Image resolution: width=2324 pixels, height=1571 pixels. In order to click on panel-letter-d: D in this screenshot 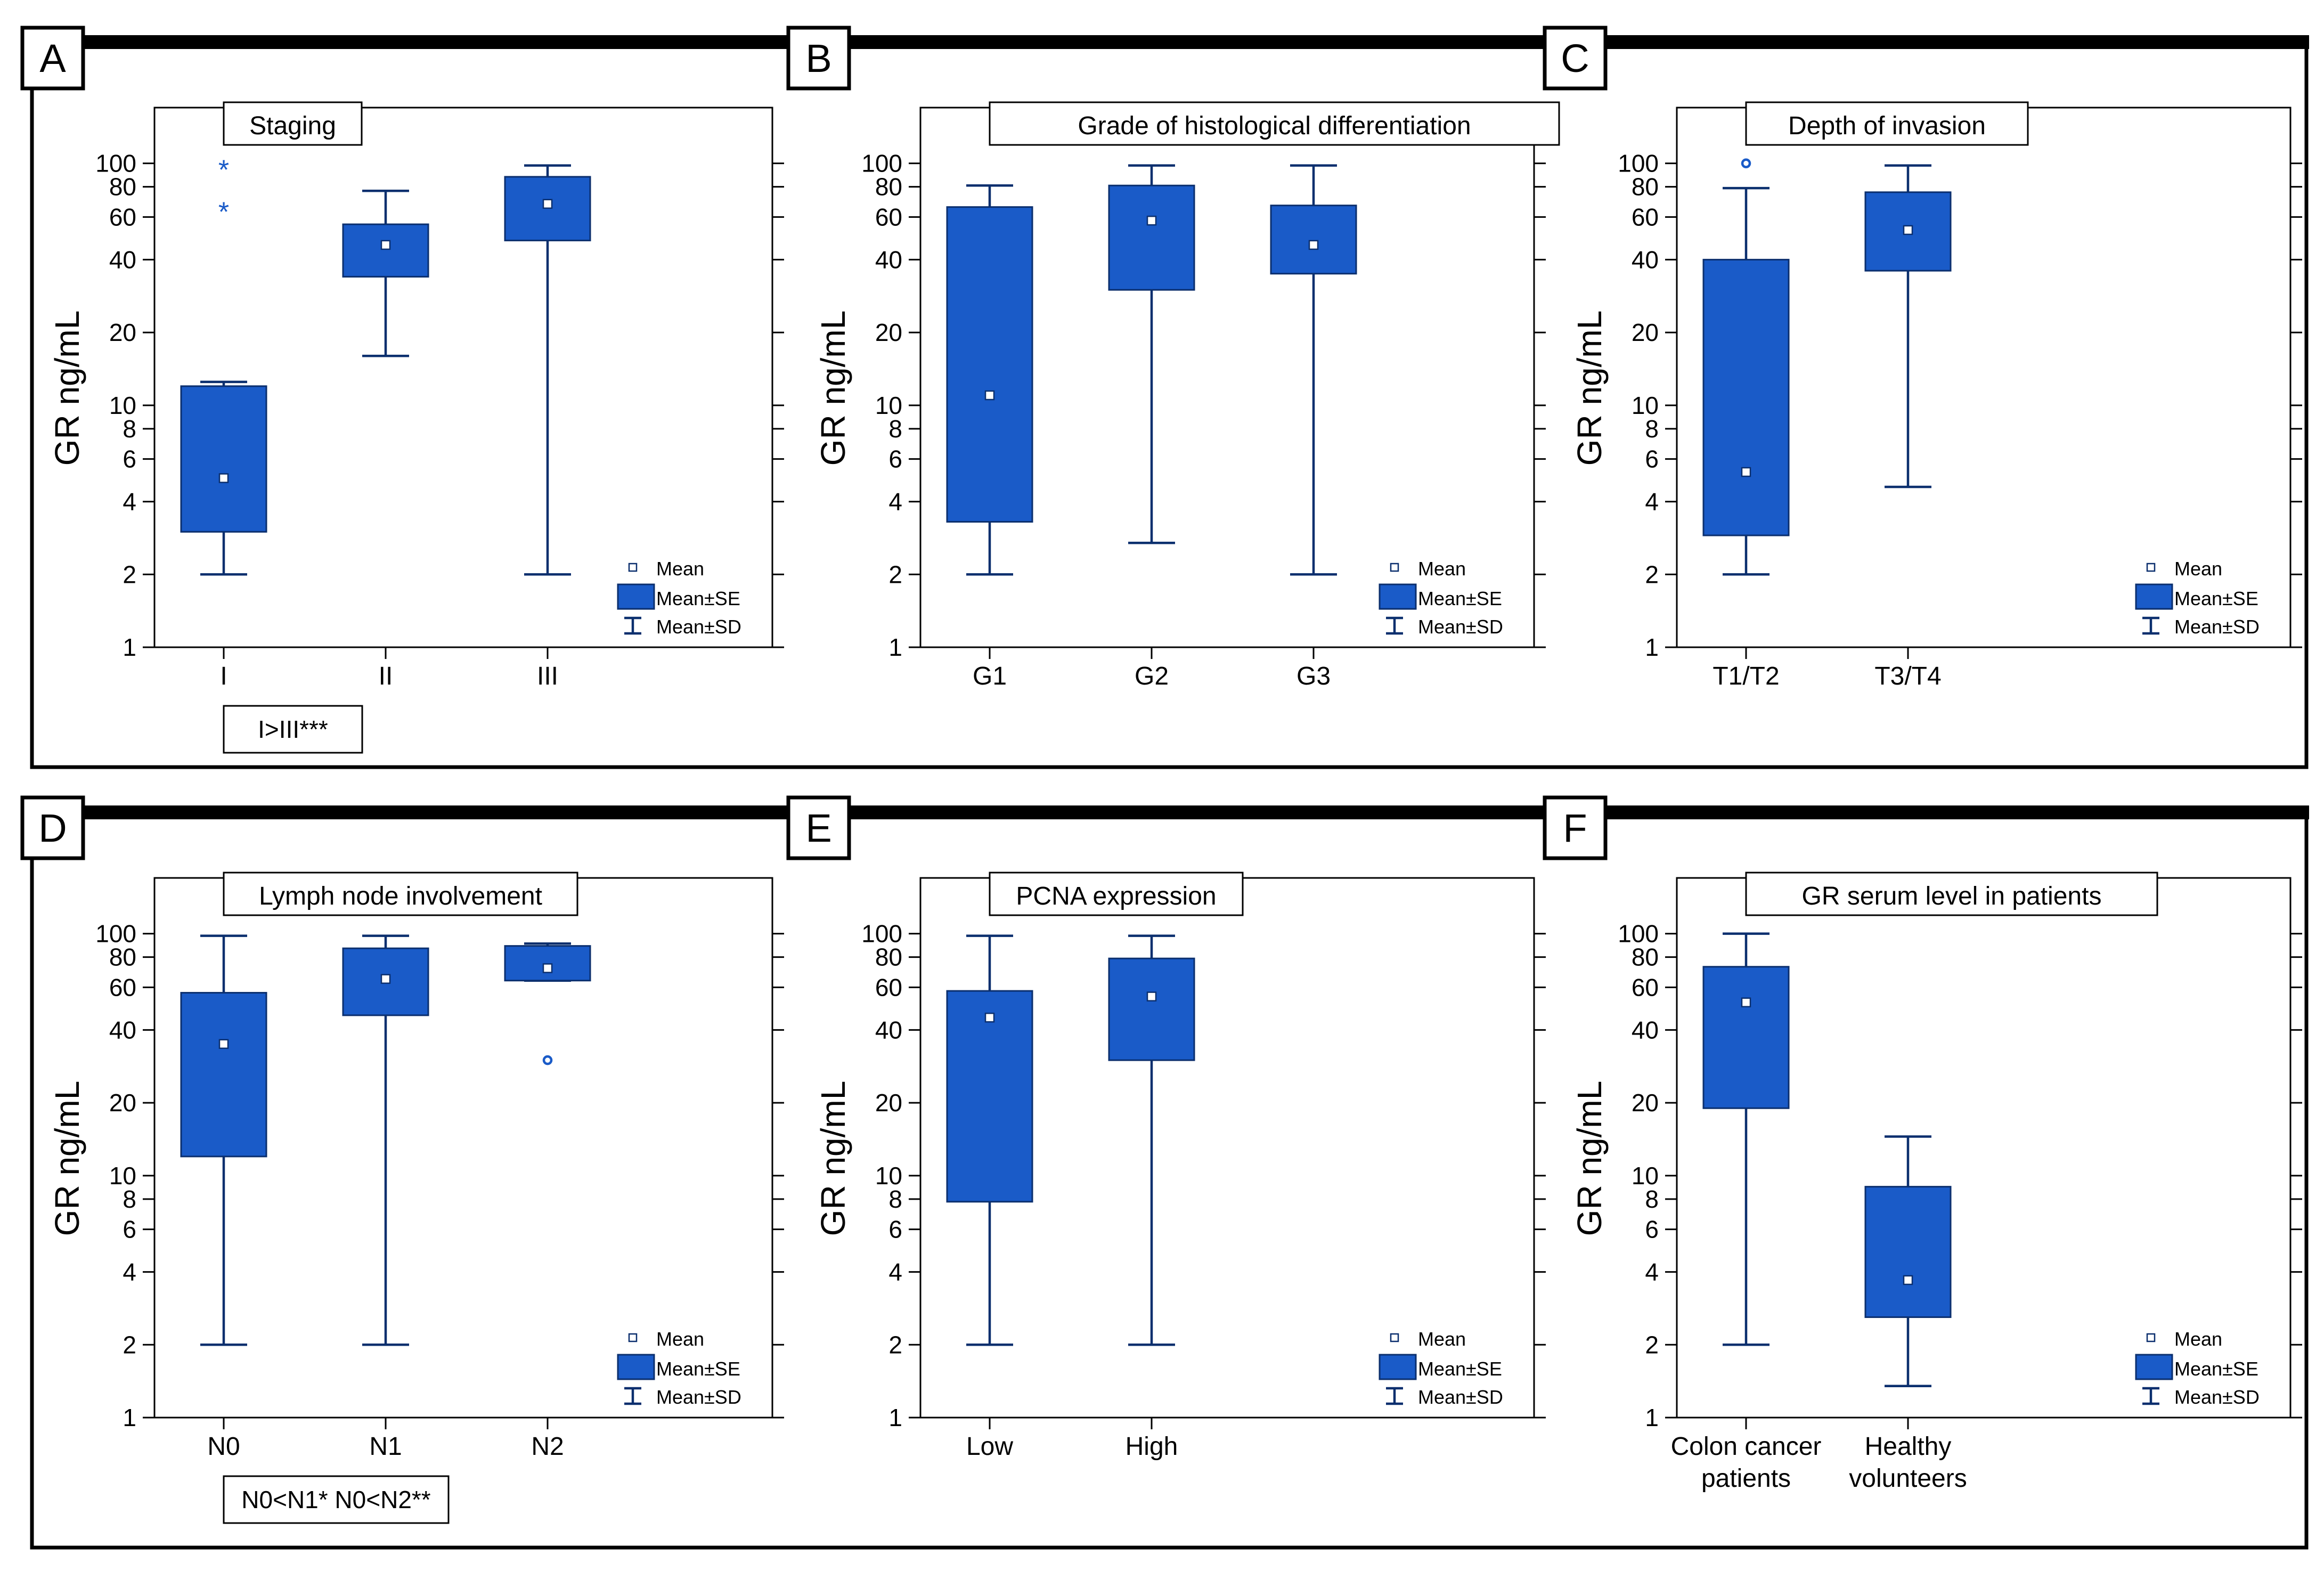, I will do `click(53, 827)`.